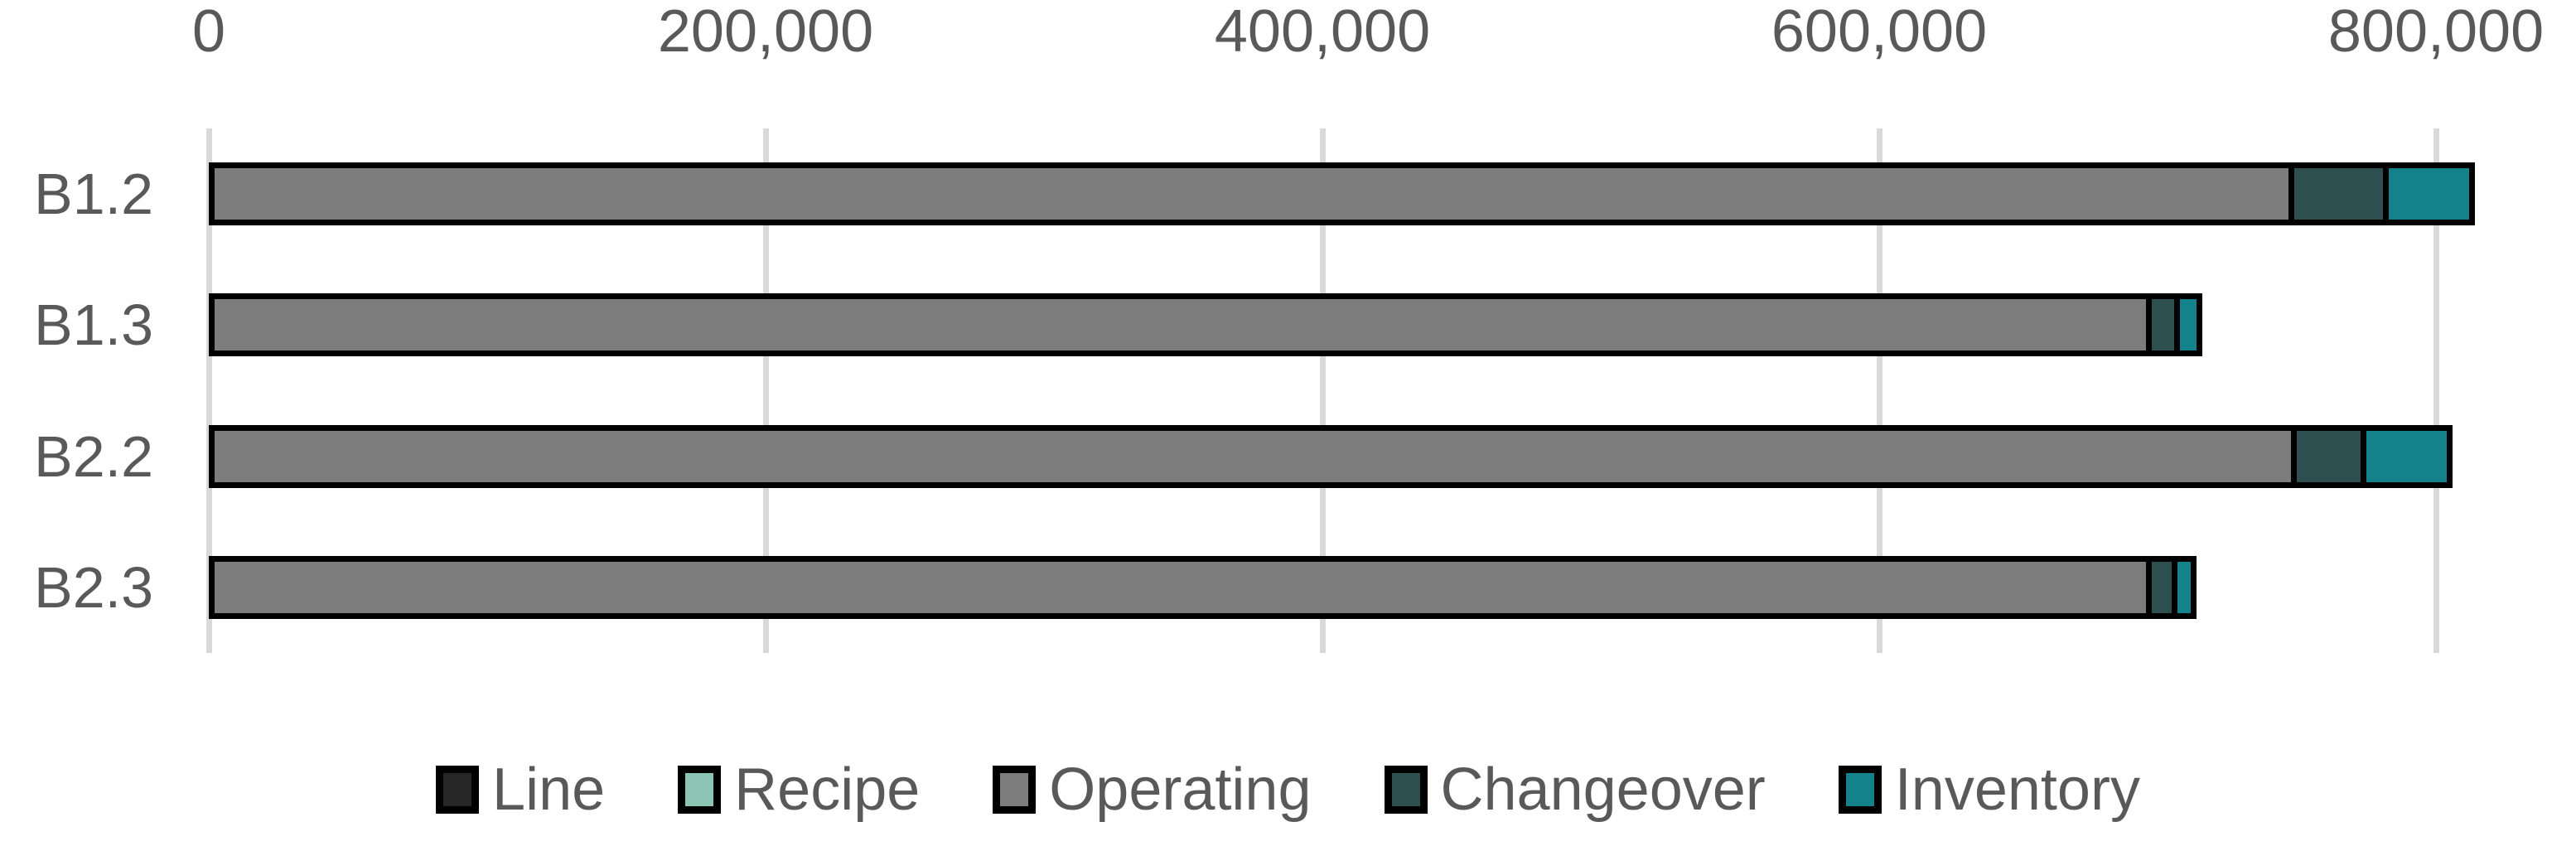 This screenshot has height=846, width=2576. I want to click on bar-segment-inventory-b1.3, so click(2187, 325).